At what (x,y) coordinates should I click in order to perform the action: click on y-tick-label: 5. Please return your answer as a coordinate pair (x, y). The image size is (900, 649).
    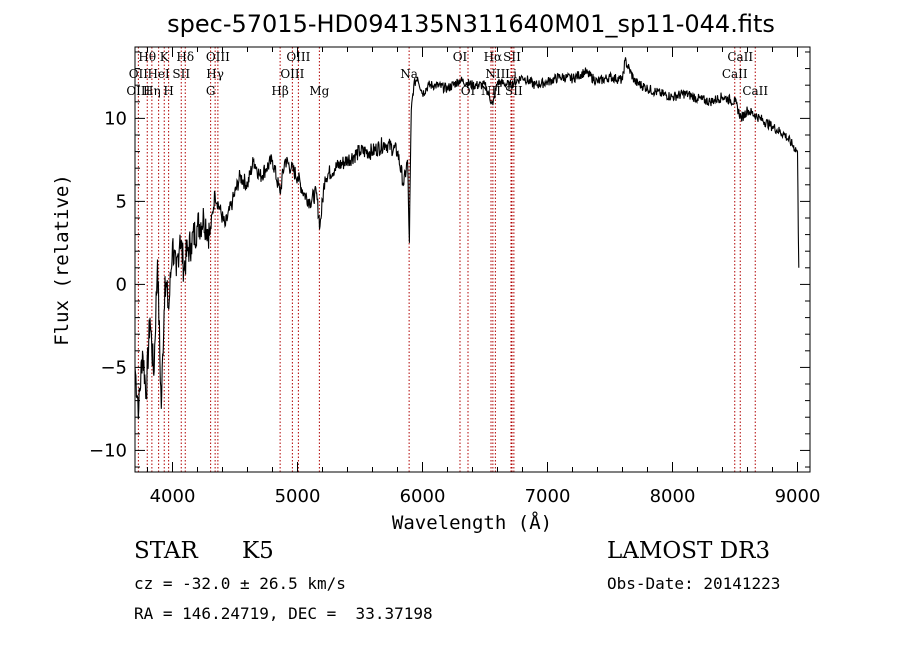
    Looking at the image, I should click on (121, 201).